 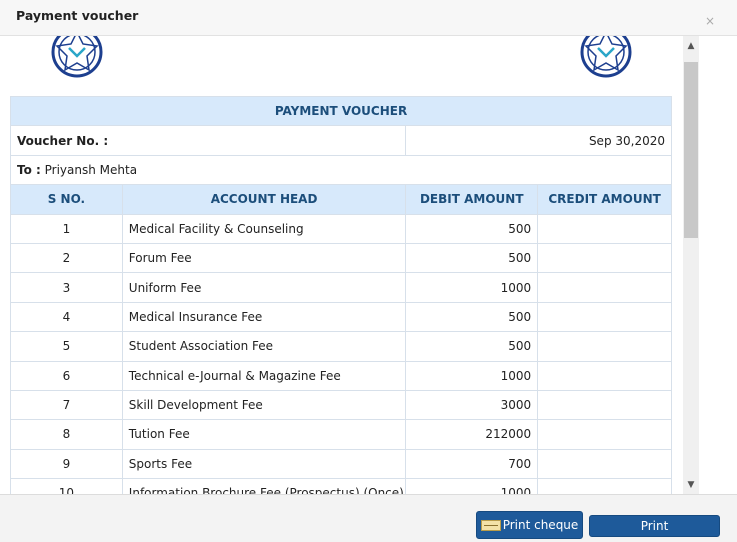 I want to click on voucher-banner: PAYMENT VOUCHER, so click(x=341, y=111).